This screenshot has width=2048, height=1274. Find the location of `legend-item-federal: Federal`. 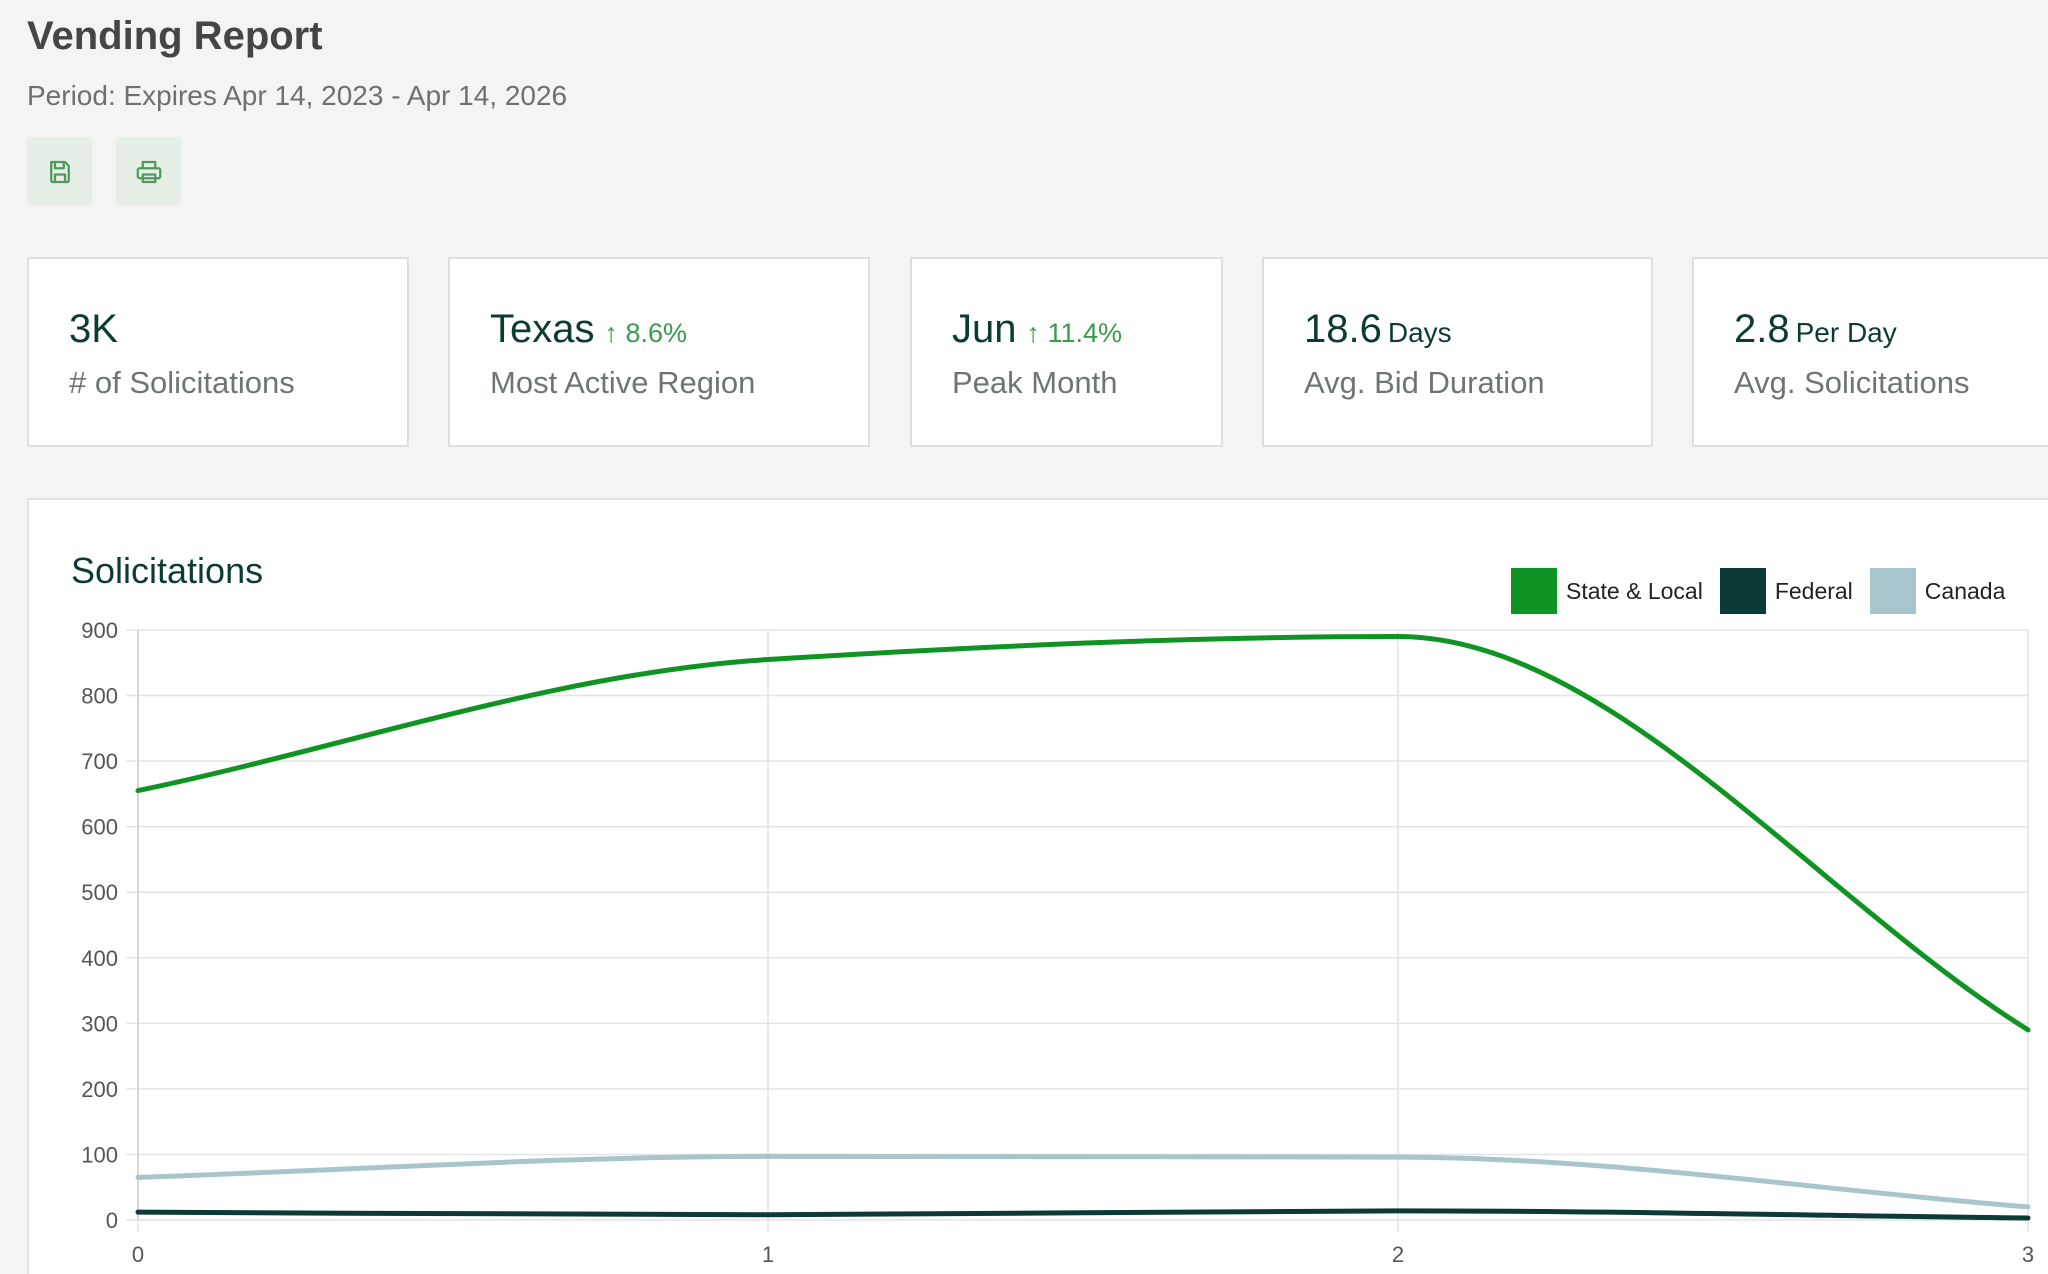

legend-item-federal: Federal is located at coordinates (1786, 591).